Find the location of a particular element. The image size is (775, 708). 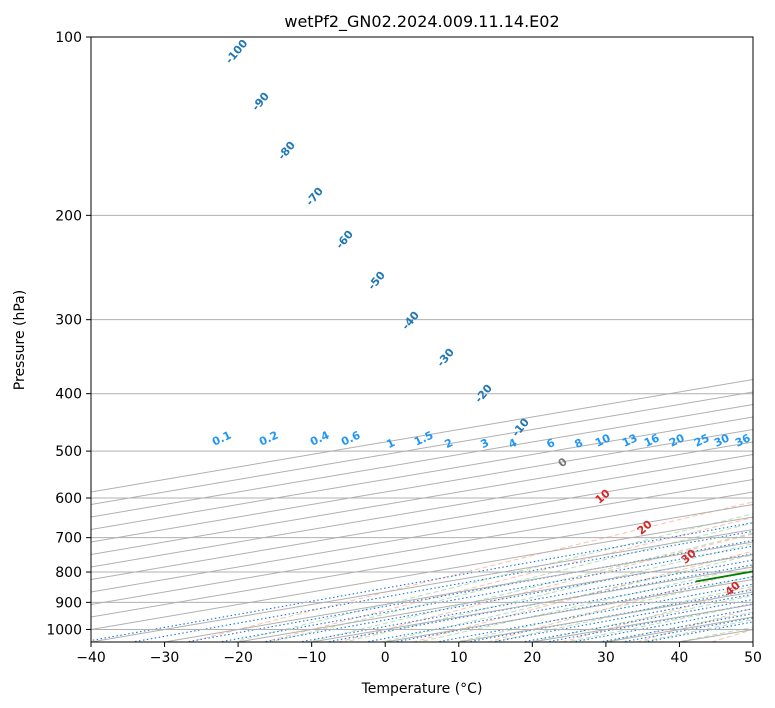

y-tick-label: 800 is located at coordinates (68, 573).